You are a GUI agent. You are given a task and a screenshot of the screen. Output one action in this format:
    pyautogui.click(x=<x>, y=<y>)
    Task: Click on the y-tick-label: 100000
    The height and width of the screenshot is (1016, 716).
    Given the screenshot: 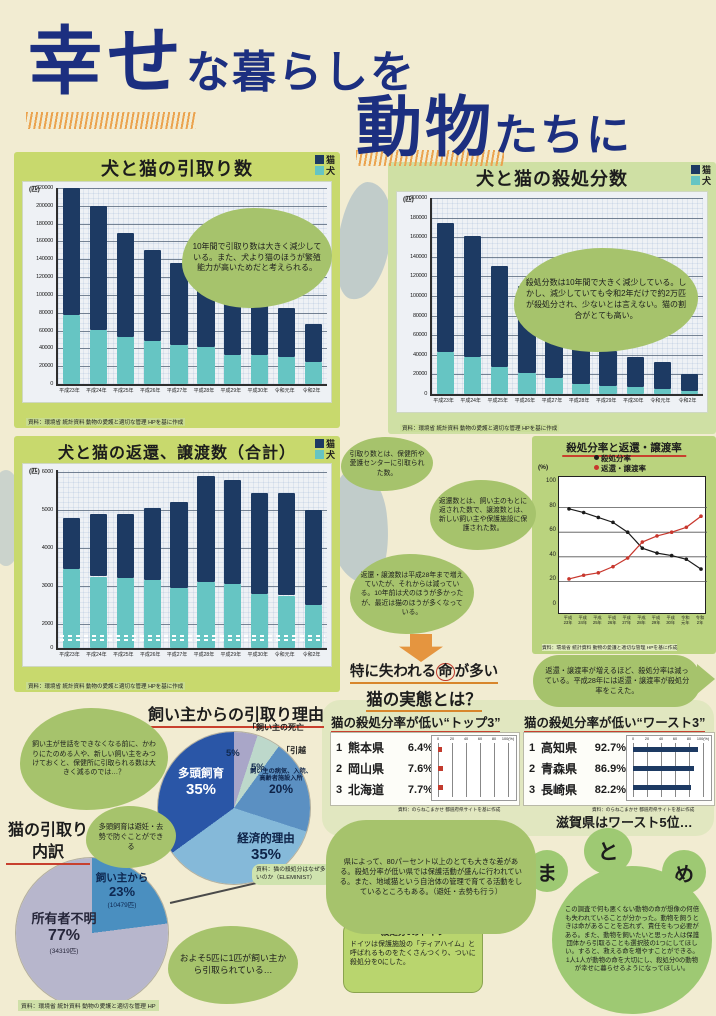 What is the action you would take?
    pyautogui.click(x=418, y=296)
    